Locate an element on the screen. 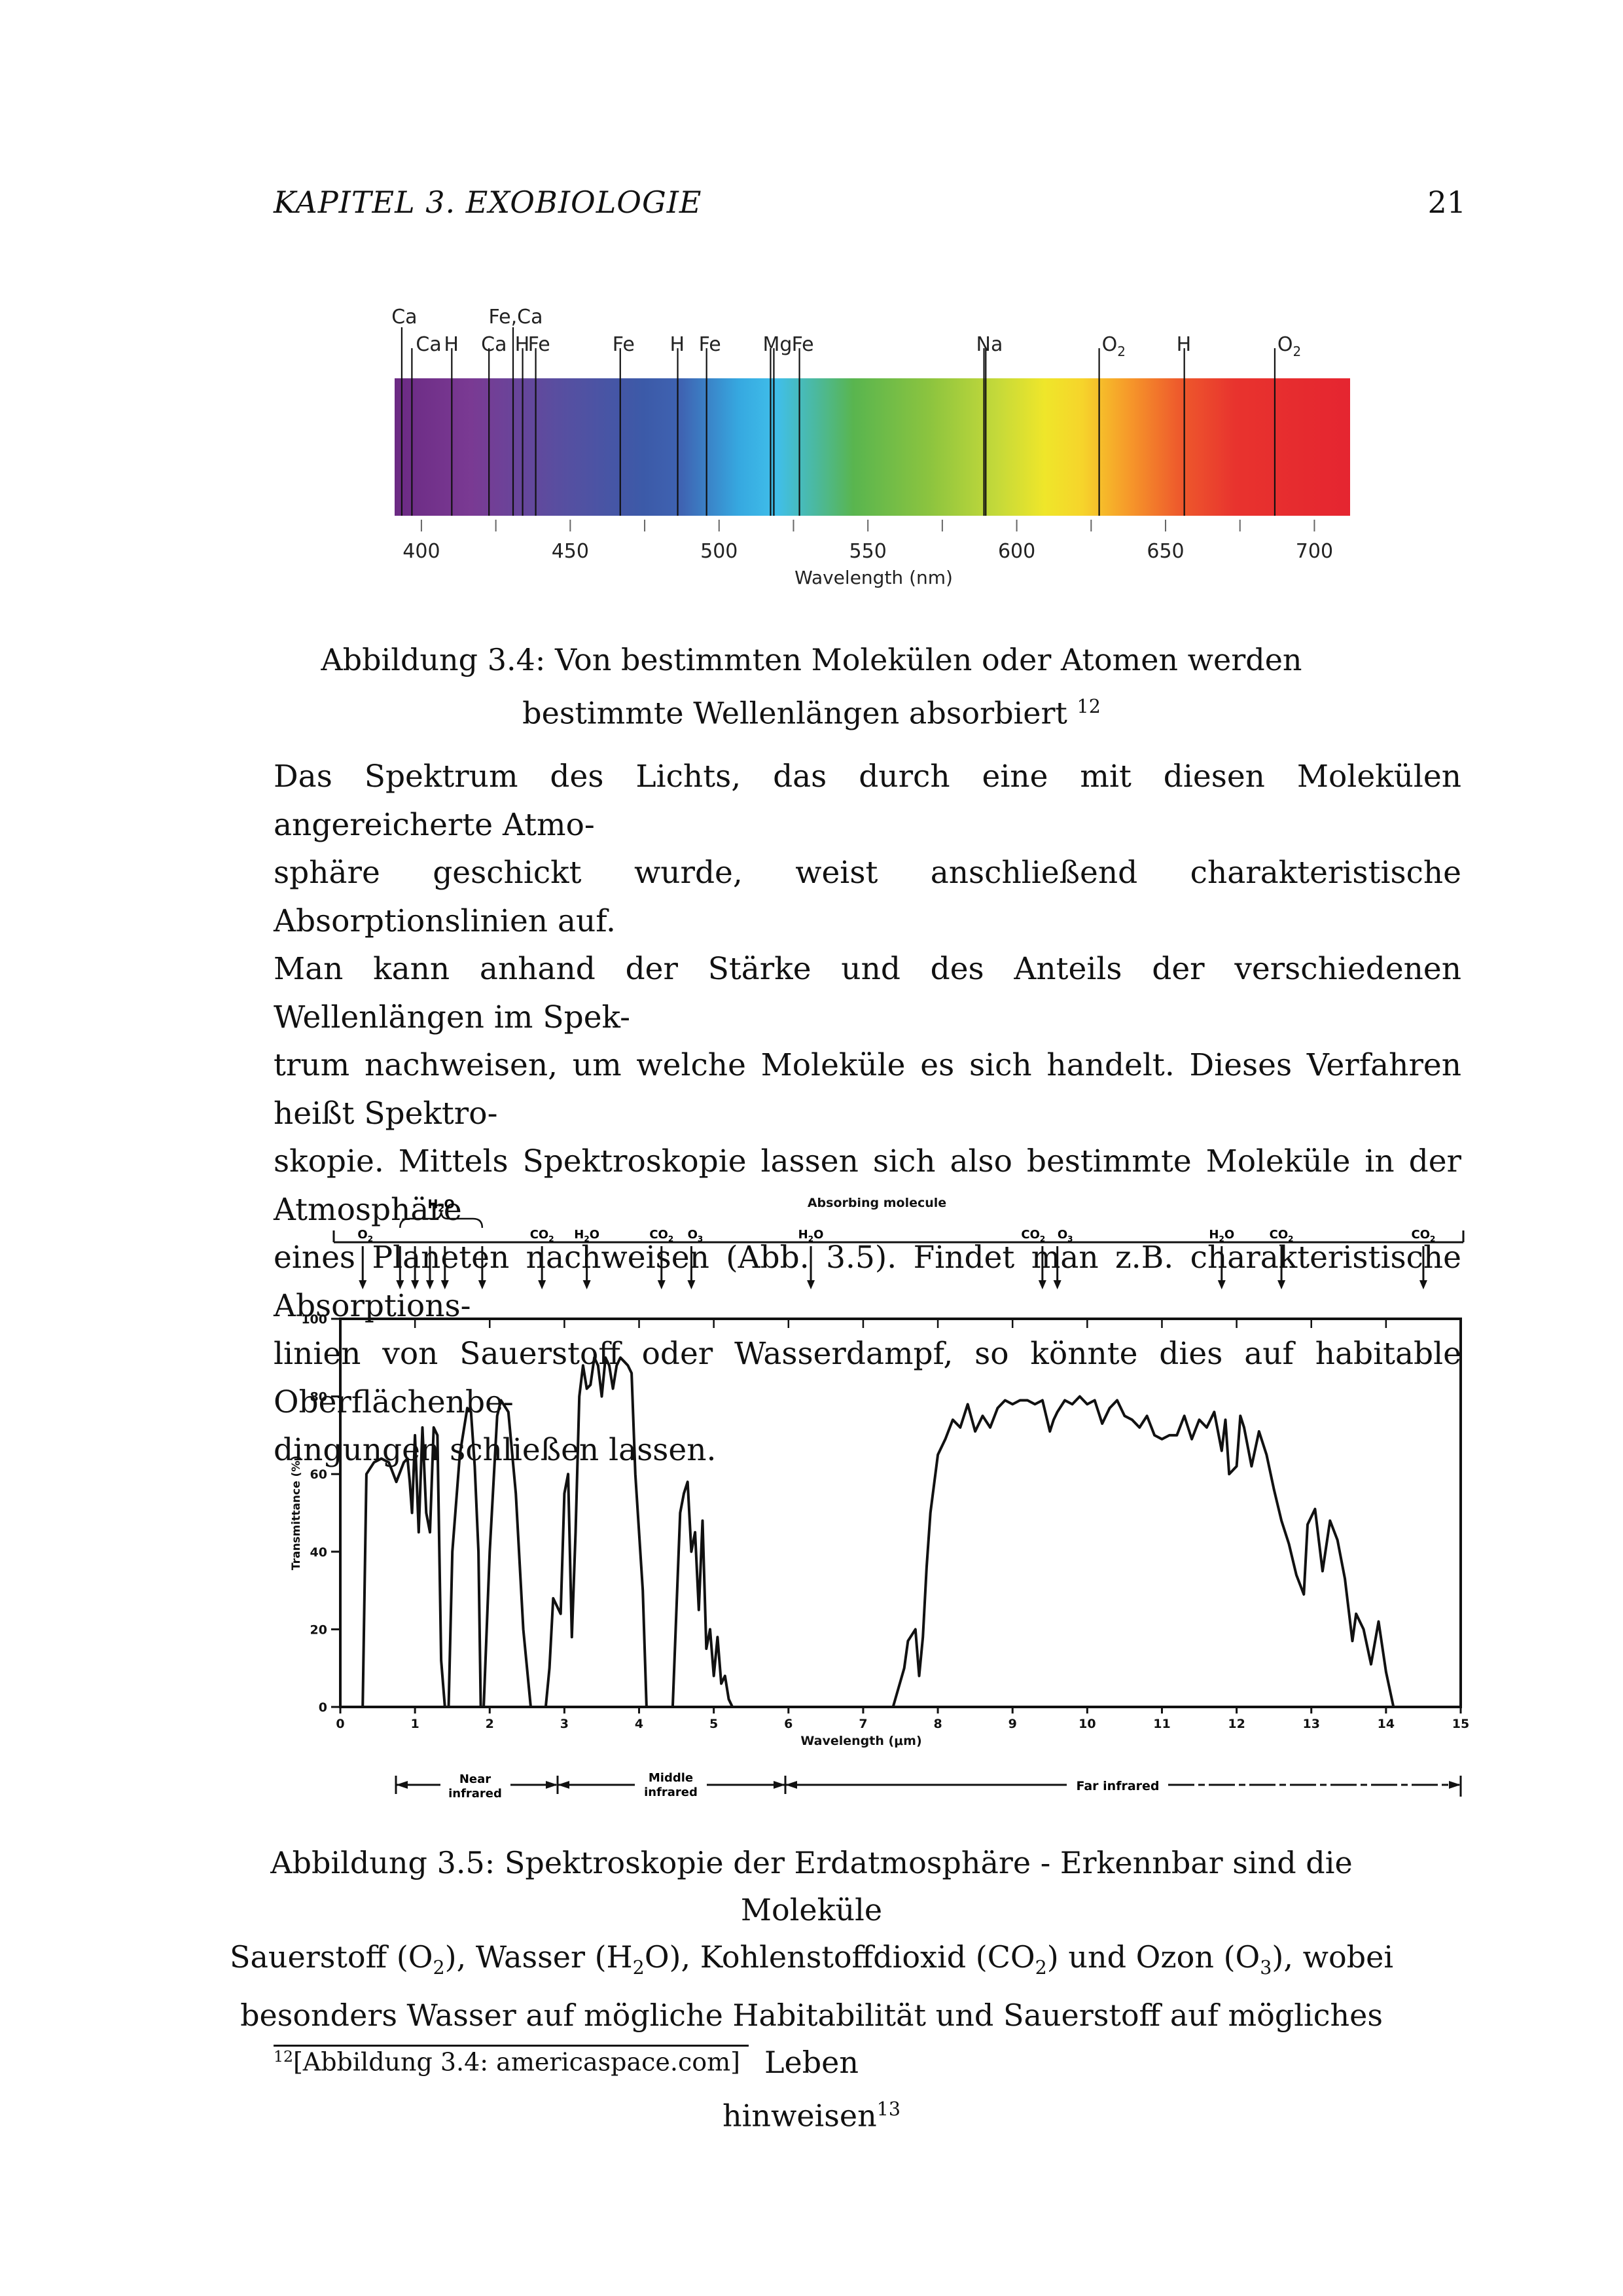  page-number: 21 is located at coordinates (1446, 202).